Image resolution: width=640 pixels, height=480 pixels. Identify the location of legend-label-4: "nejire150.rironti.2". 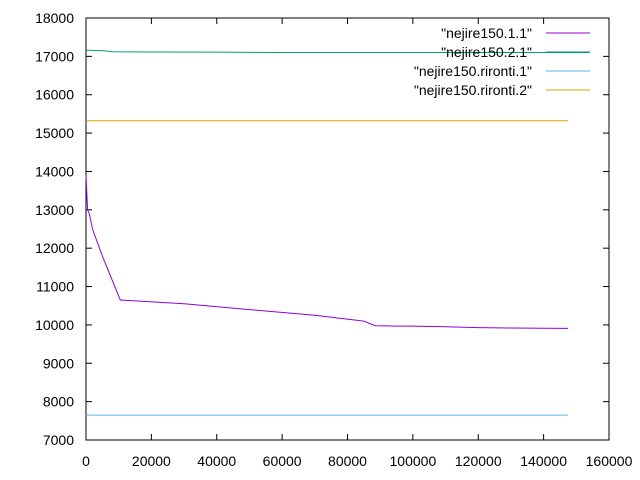
(473, 90).